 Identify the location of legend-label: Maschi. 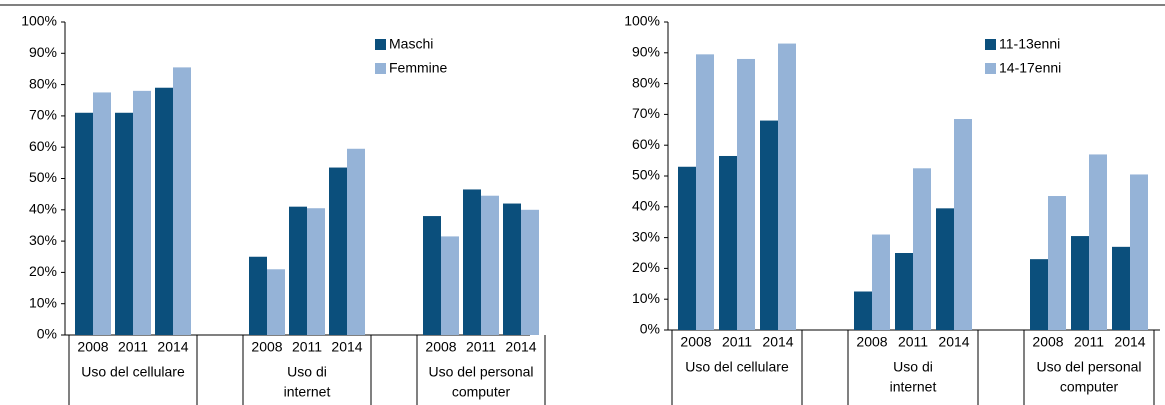
(411, 44).